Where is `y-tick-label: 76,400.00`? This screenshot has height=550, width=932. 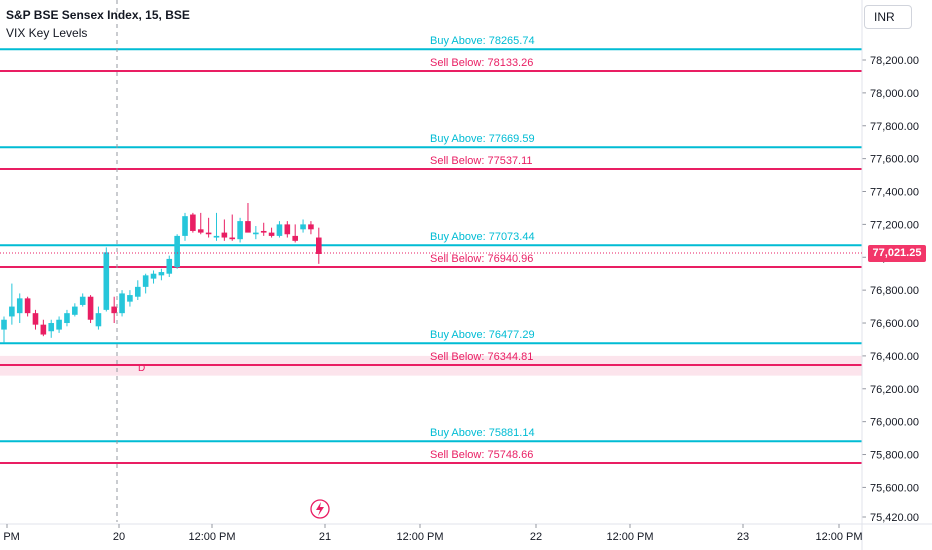
y-tick-label: 76,400.00 is located at coordinates (894, 357).